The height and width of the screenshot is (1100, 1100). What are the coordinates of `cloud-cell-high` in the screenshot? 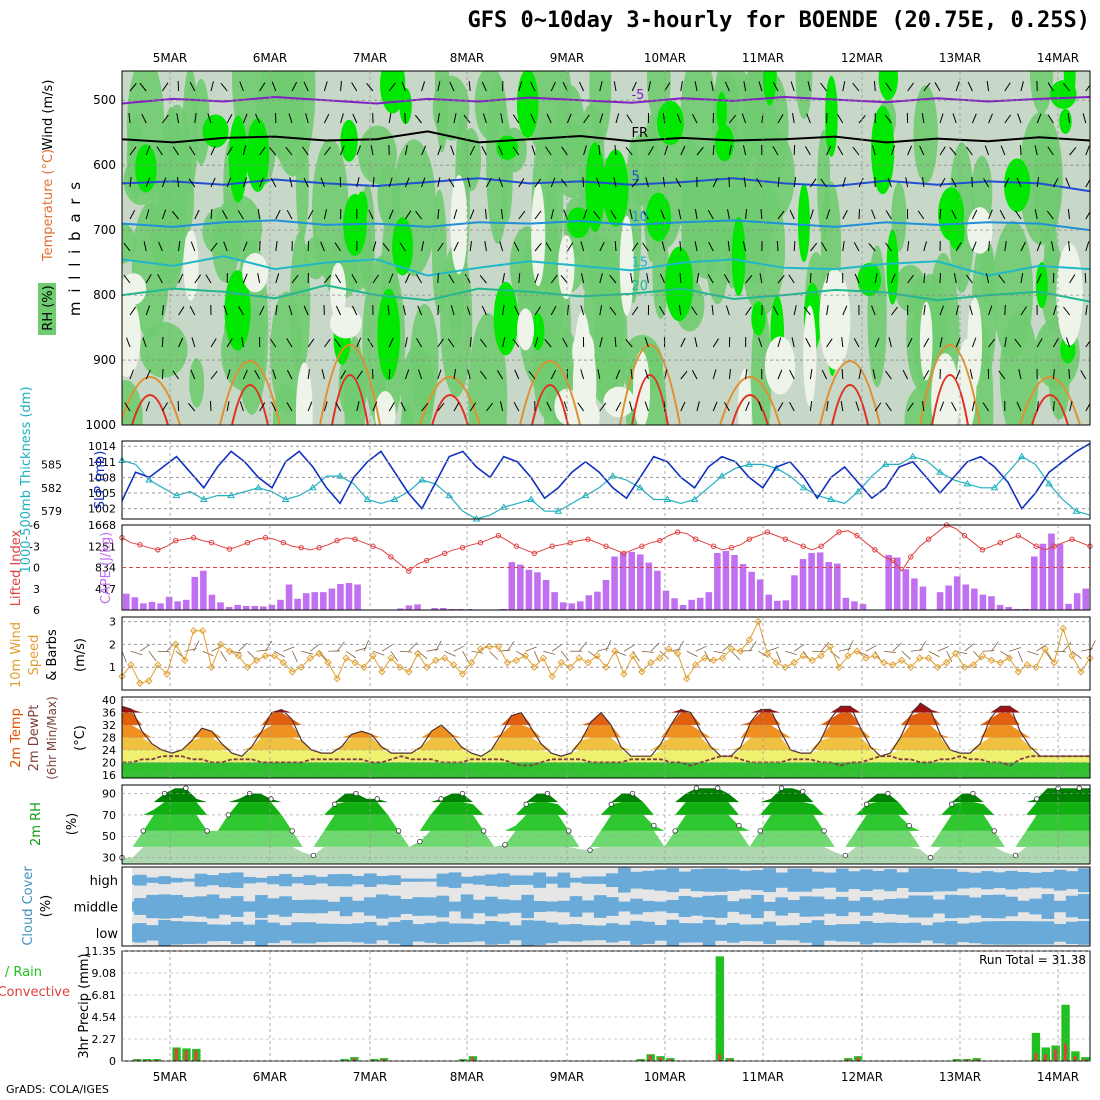 It's located at (939, 880).